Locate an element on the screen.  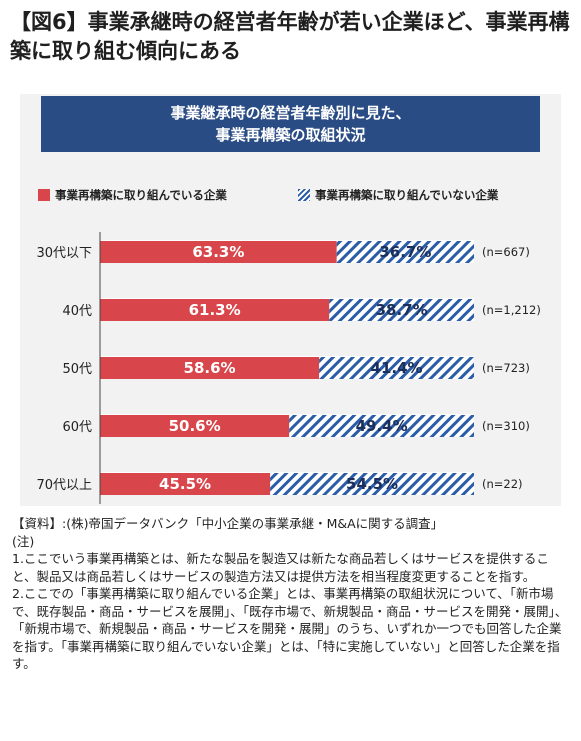
sample-size-label: (n=667) is located at coordinates (506, 252).